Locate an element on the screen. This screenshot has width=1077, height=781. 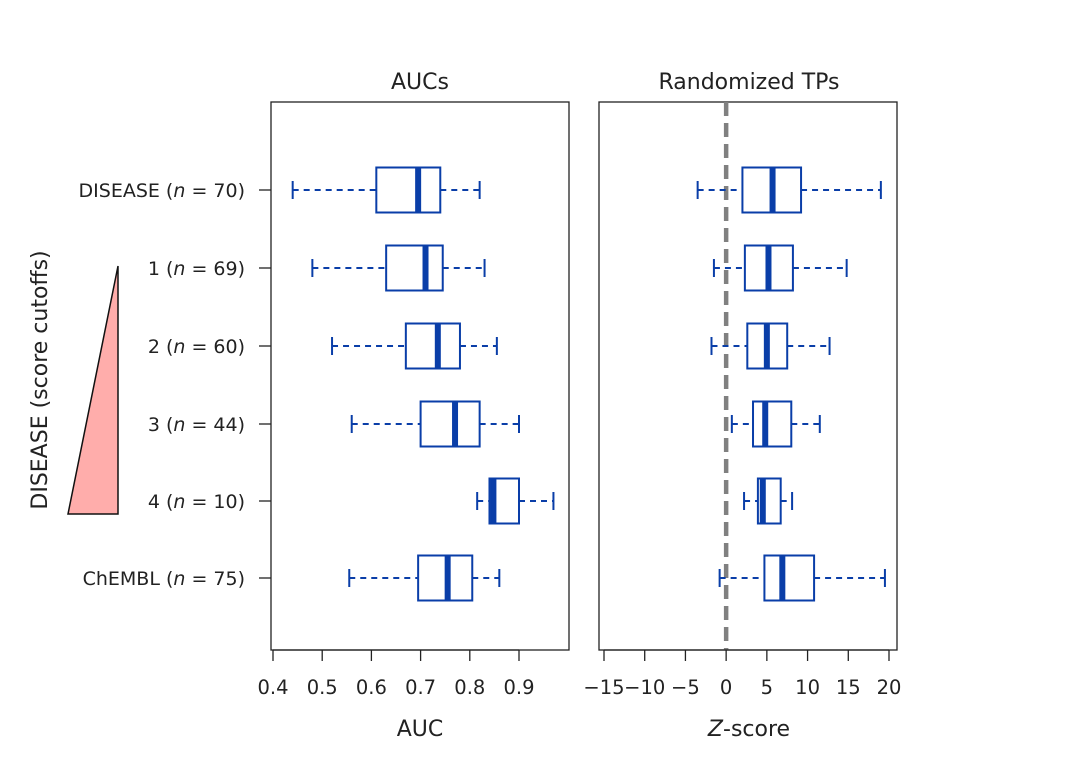
x-axis-aucs: 0.4 0.5 0.6 0.7 0.8 0.9 is located at coordinates (396, 674).